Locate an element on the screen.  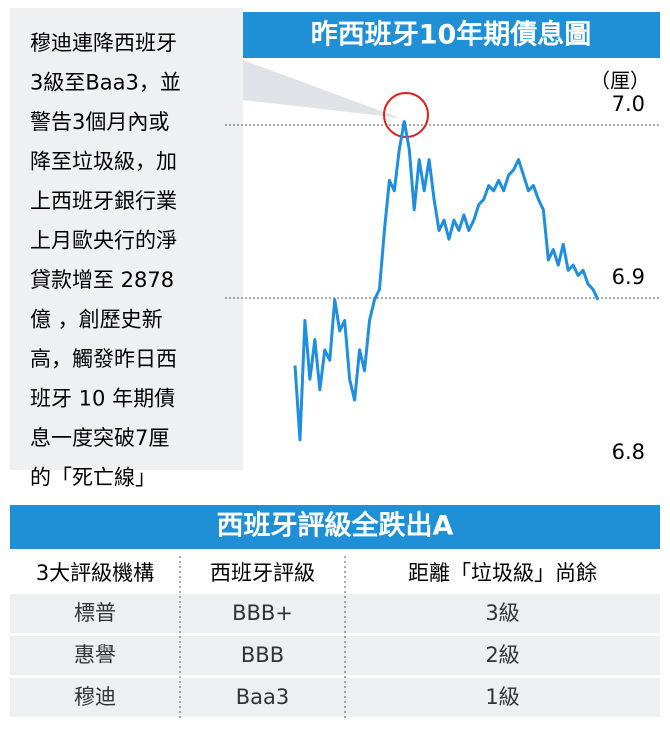
annotation-line: 穆迪連降西班牙 is located at coordinates (103, 43).